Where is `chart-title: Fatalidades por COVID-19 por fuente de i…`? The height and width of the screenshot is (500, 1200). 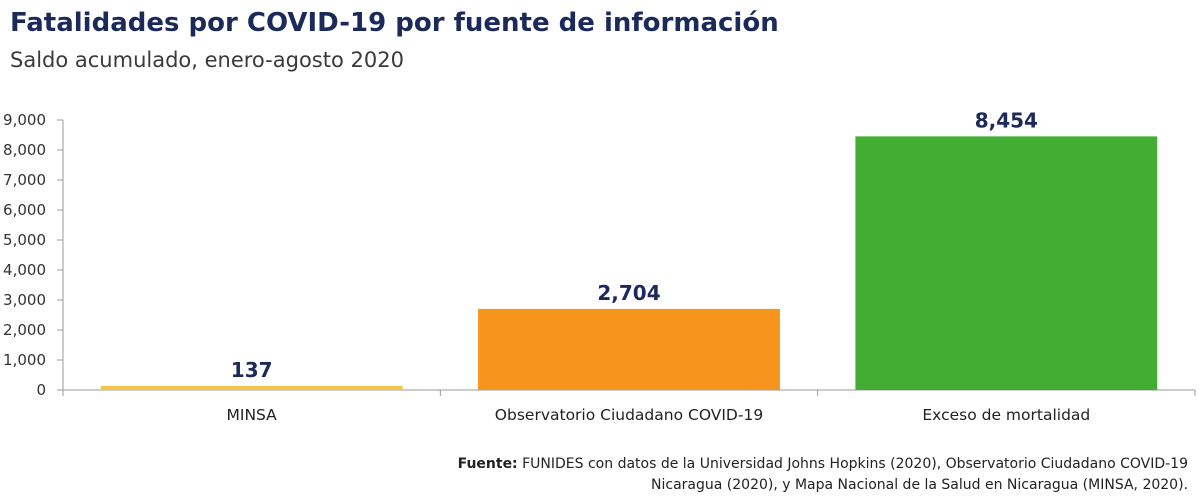
chart-title: Fatalidades por COVID-19 por fuente de i… is located at coordinates (394, 23).